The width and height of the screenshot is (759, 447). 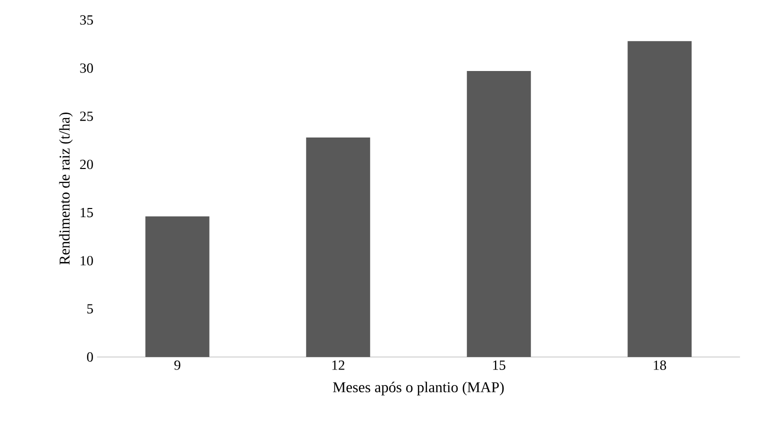 I want to click on y-tick-label: 15, so click(x=86, y=213).